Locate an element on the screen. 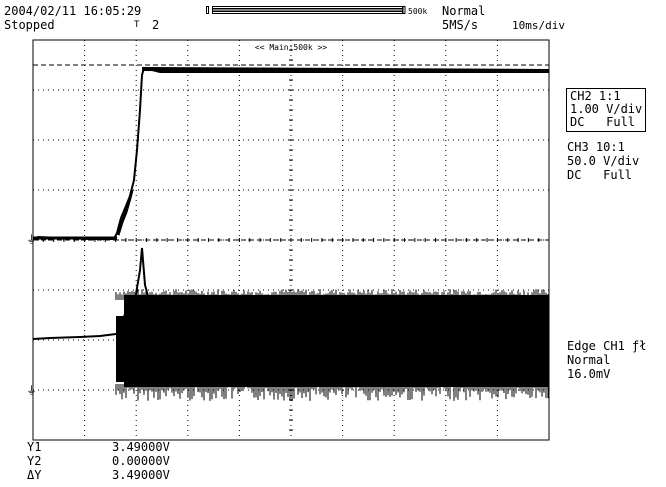 This screenshot has height=487, width=666. run-status: Stopped is located at coordinates (29, 25).